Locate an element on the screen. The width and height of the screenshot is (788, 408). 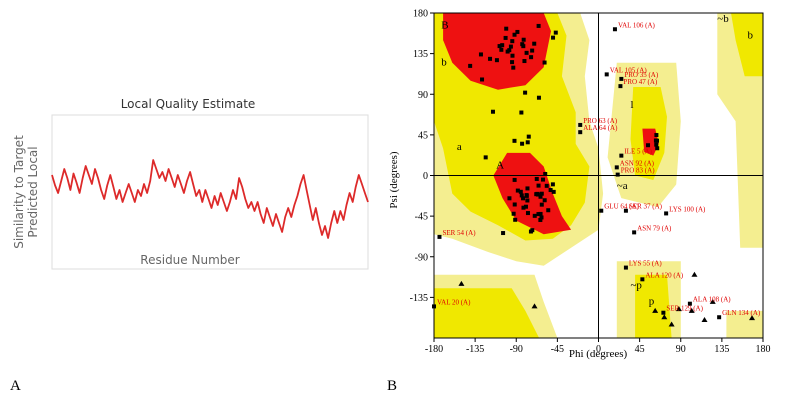
rama-region-letter: ~p is located at coordinates (636, 285).